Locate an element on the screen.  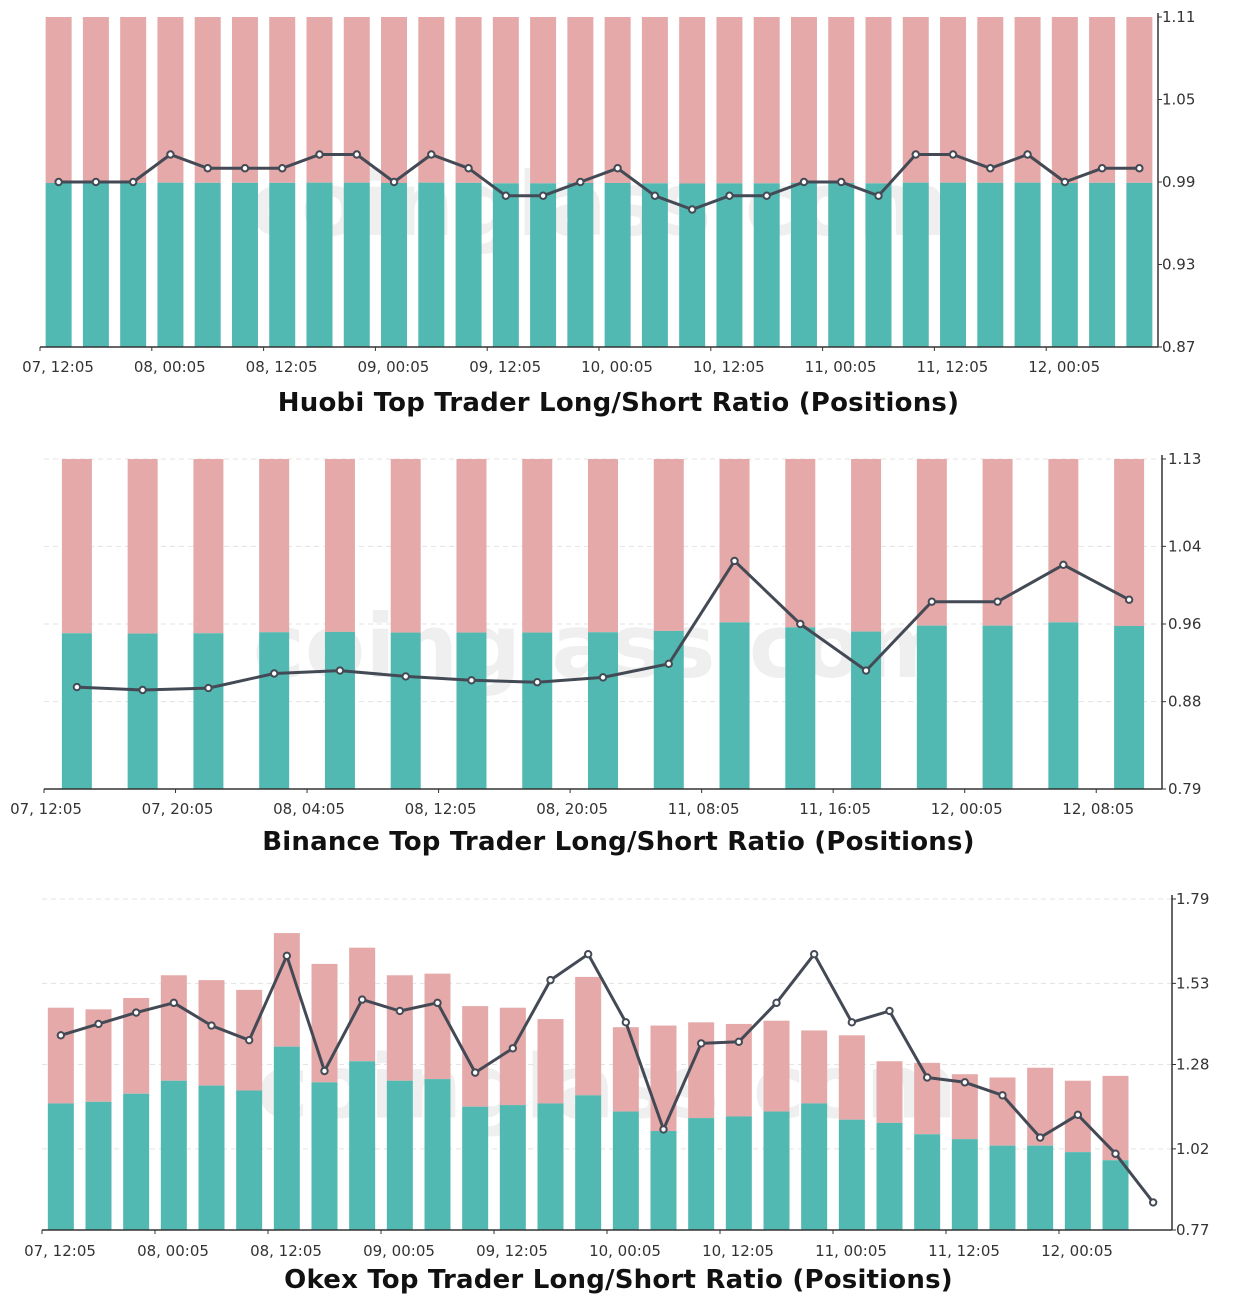
y-tick-label: 0.93 is located at coordinates (1178, 265).